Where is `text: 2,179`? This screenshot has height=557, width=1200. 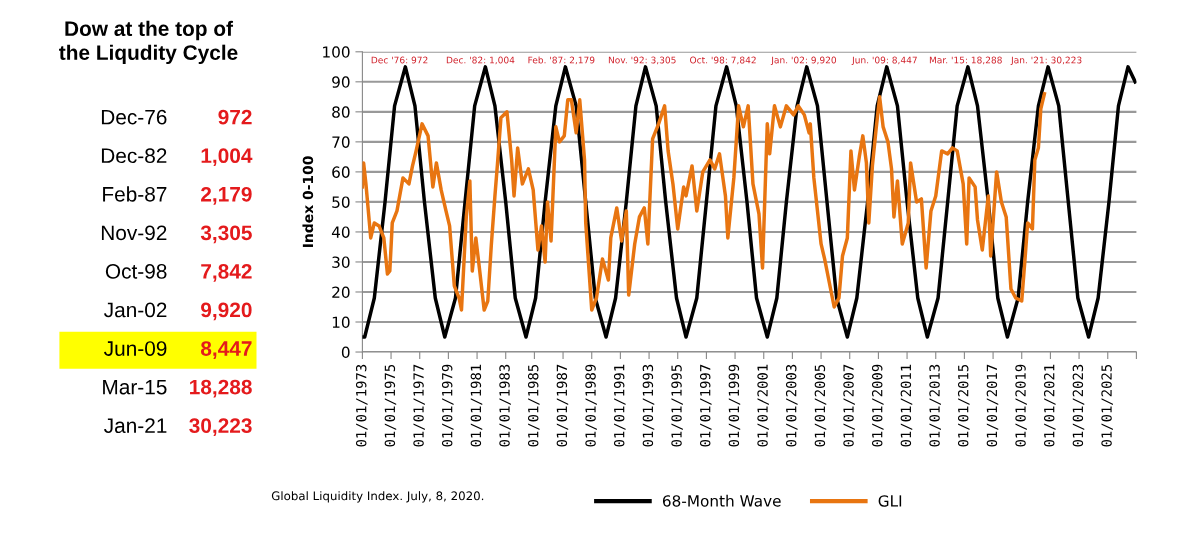
text: 2,179 is located at coordinates (226, 195).